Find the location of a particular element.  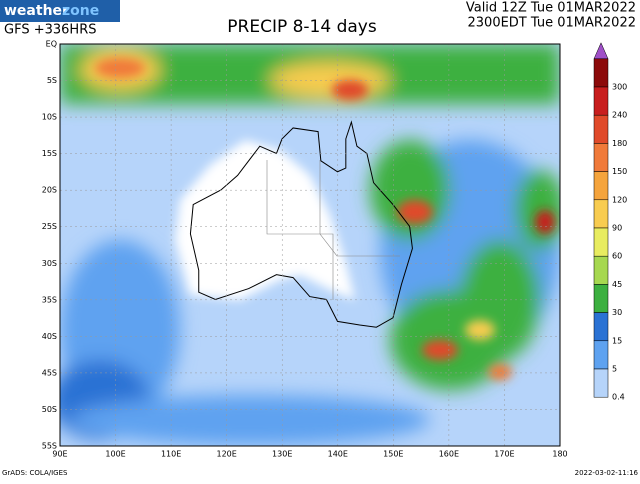

legend-label: 15 is located at coordinates (617, 340).